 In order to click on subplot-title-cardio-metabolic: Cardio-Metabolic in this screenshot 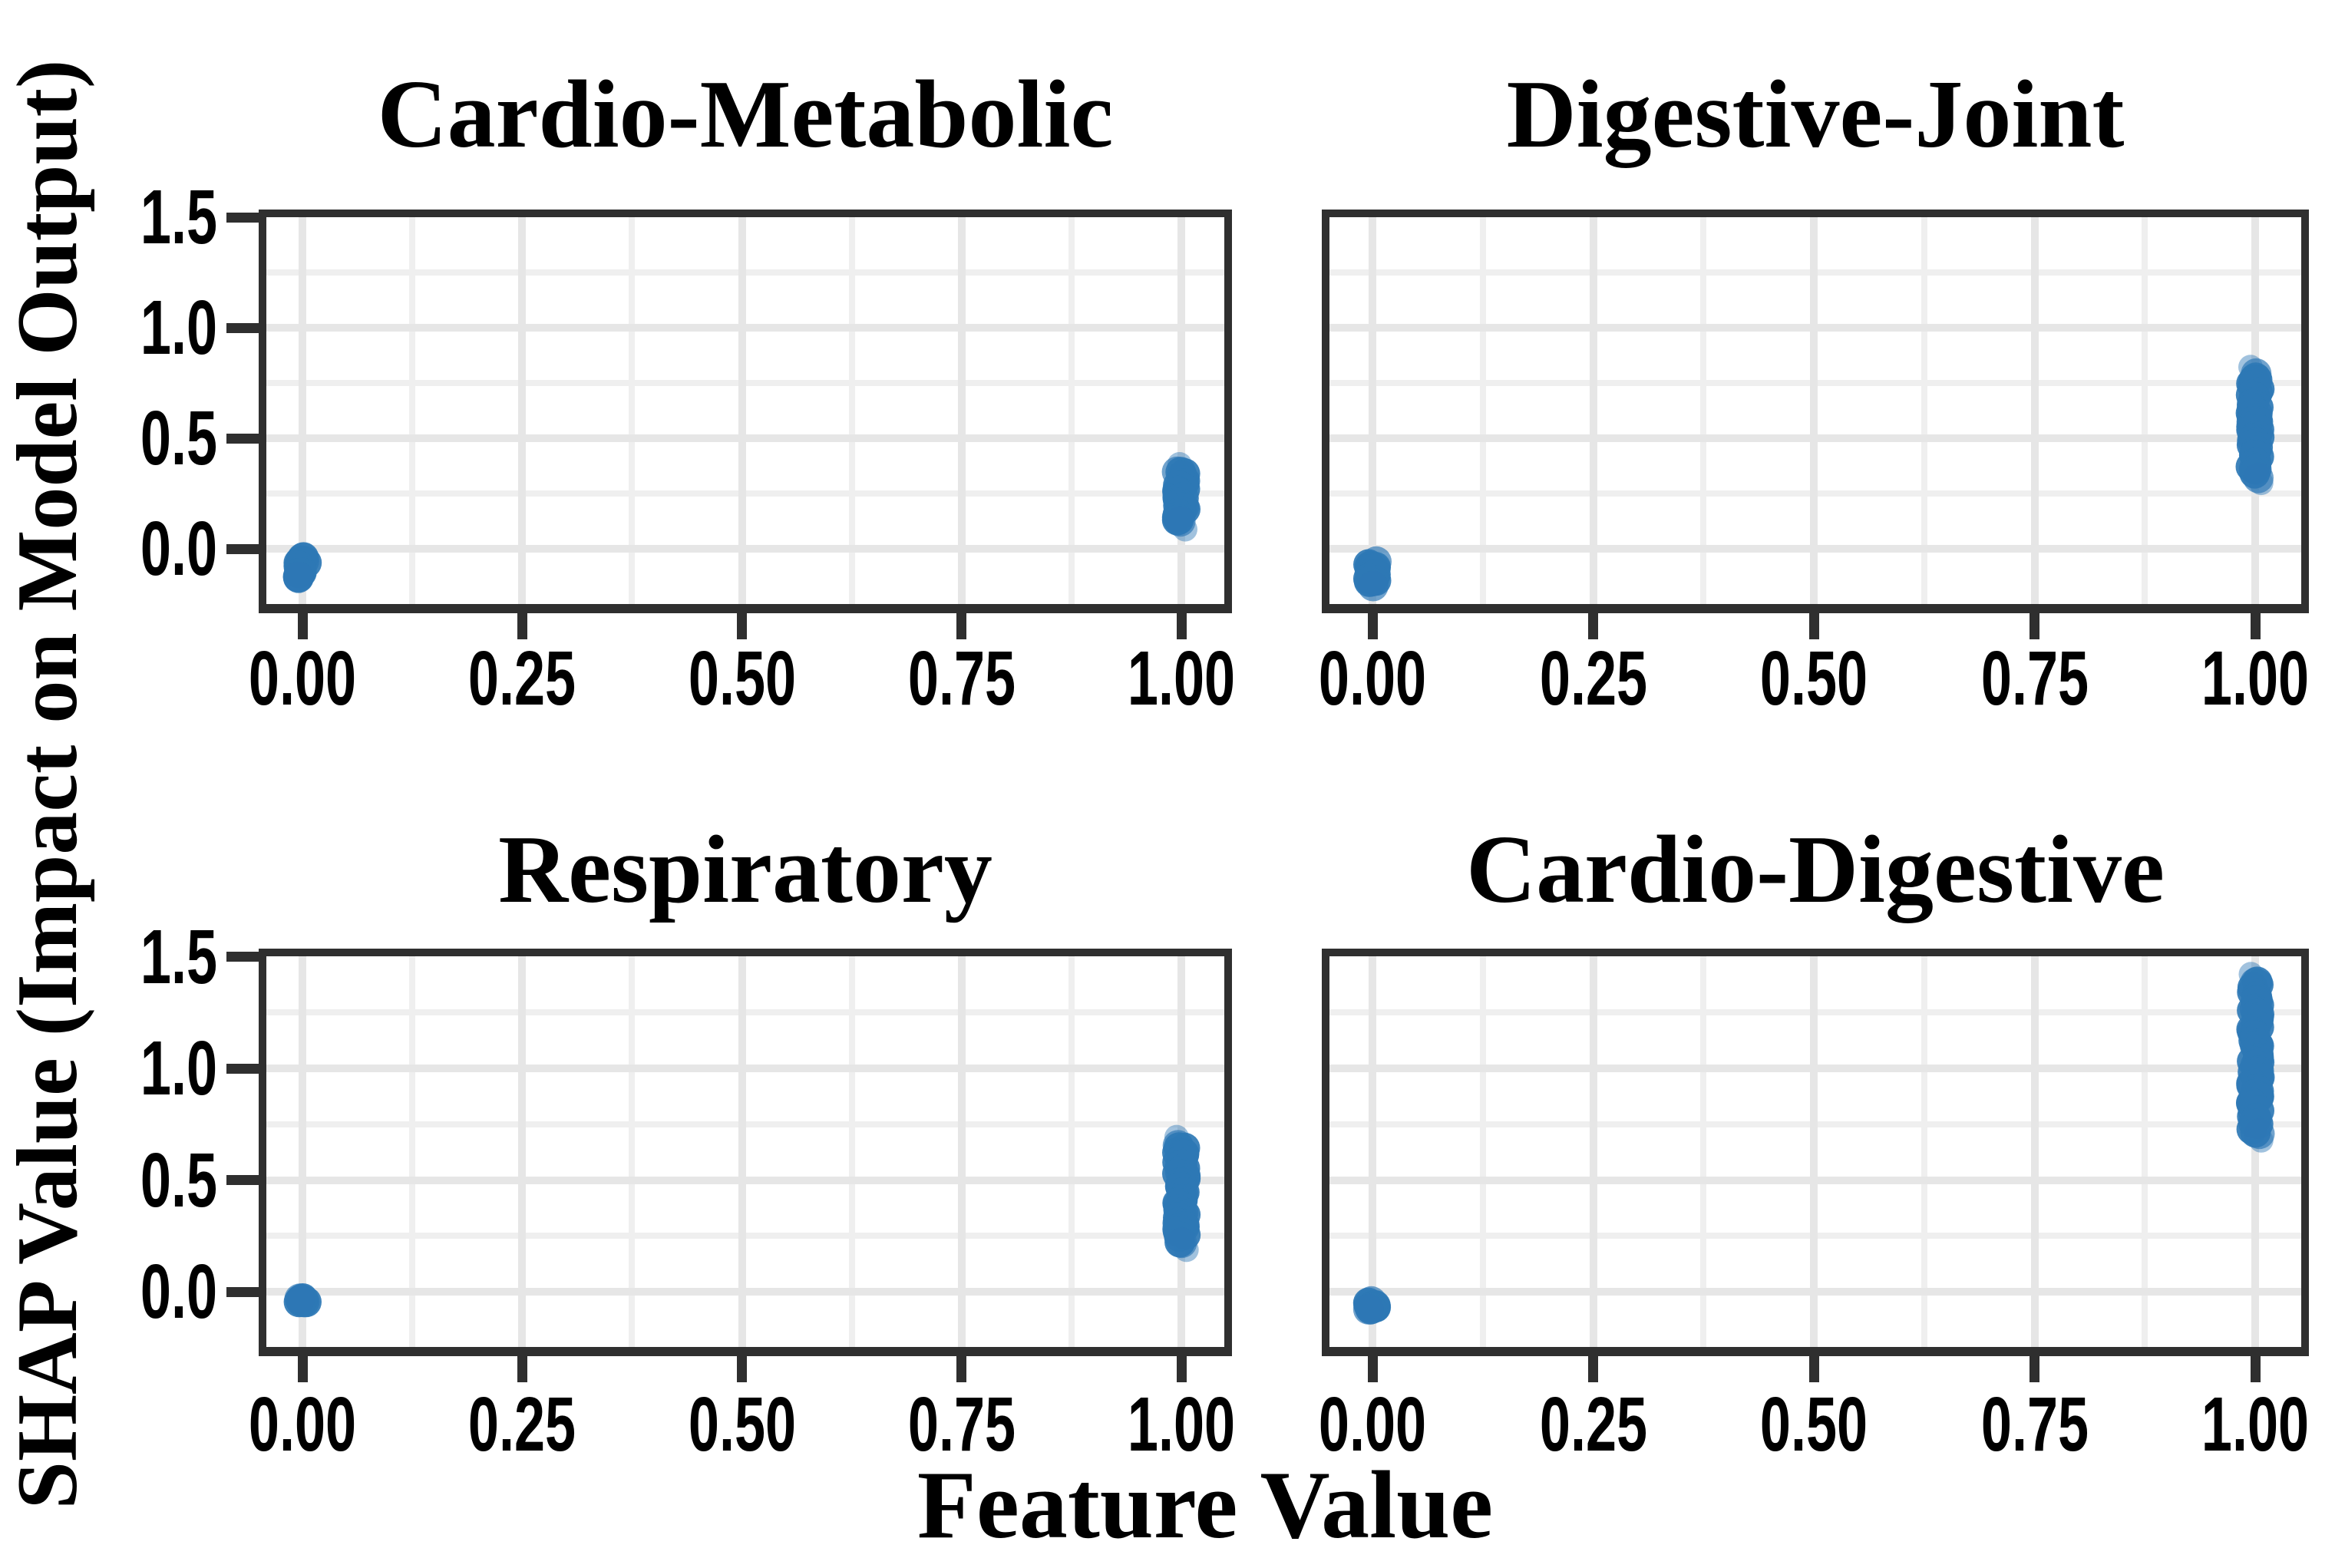, I will do `click(746, 114)`.